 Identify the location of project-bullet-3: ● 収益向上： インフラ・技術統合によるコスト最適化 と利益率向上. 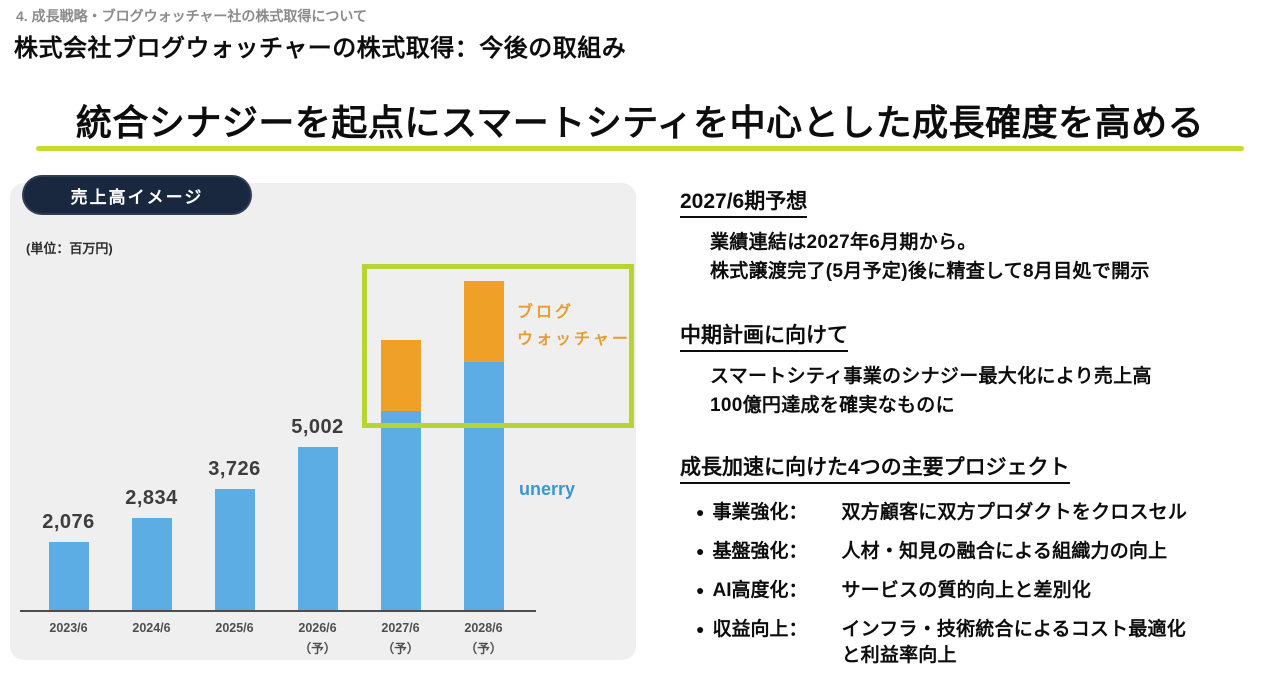
(986, 643).